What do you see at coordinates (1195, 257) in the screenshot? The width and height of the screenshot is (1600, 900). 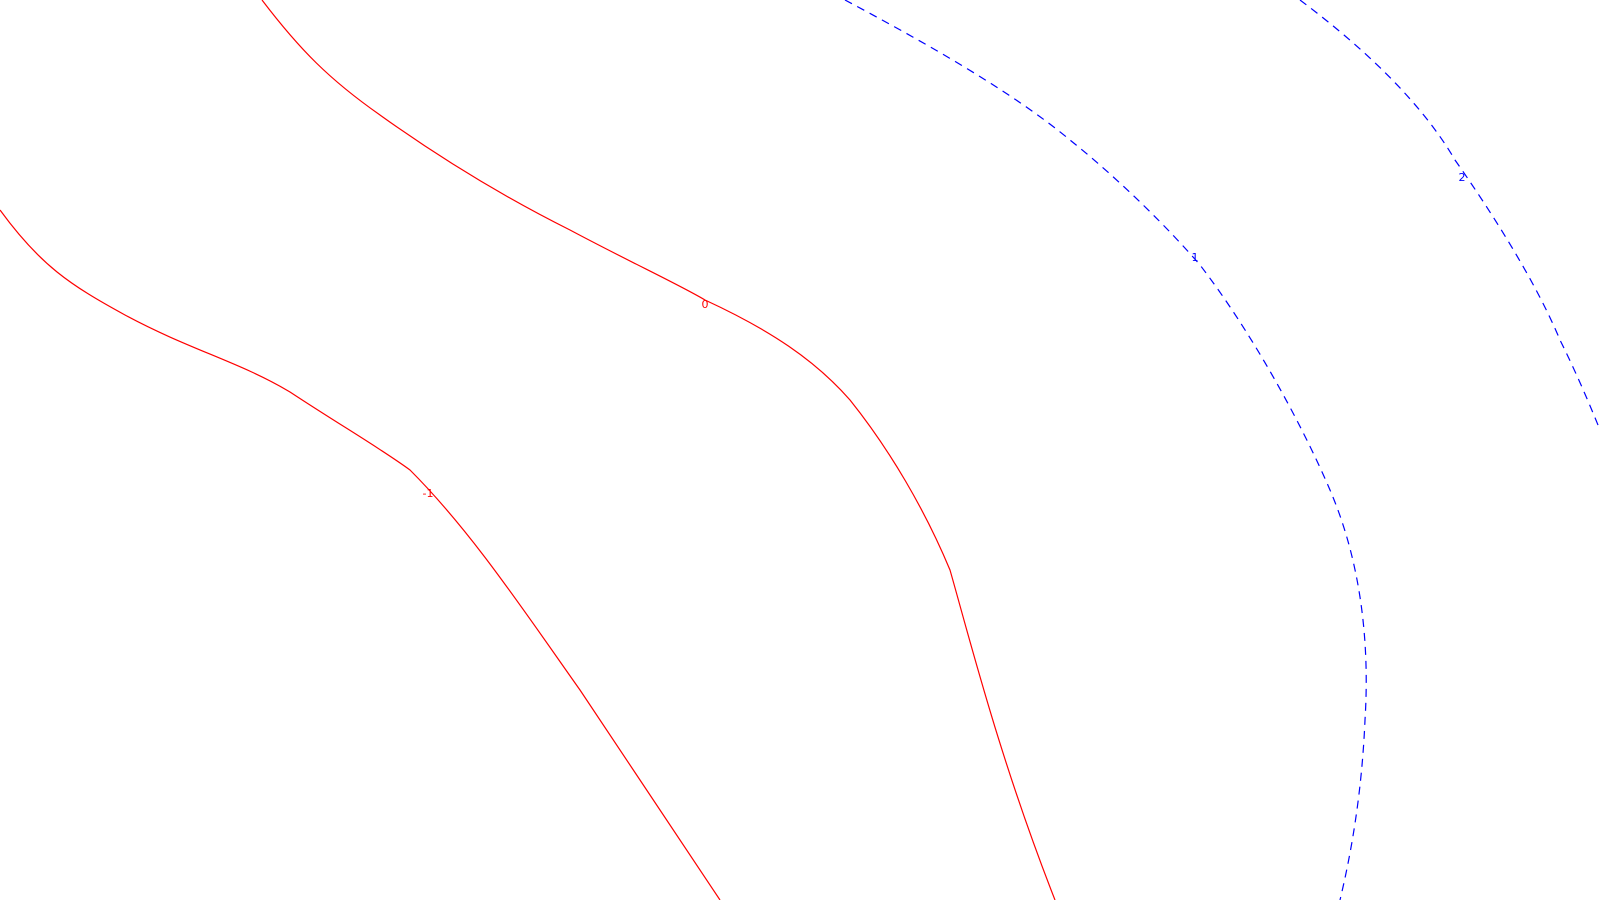 I see `contour-label-1: 1` at bounding box center [1195, 257].